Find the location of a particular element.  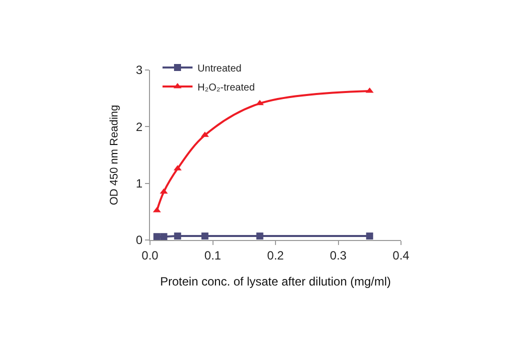

legend-label: H₂O₂-treated is located at coordinates (226, 88).